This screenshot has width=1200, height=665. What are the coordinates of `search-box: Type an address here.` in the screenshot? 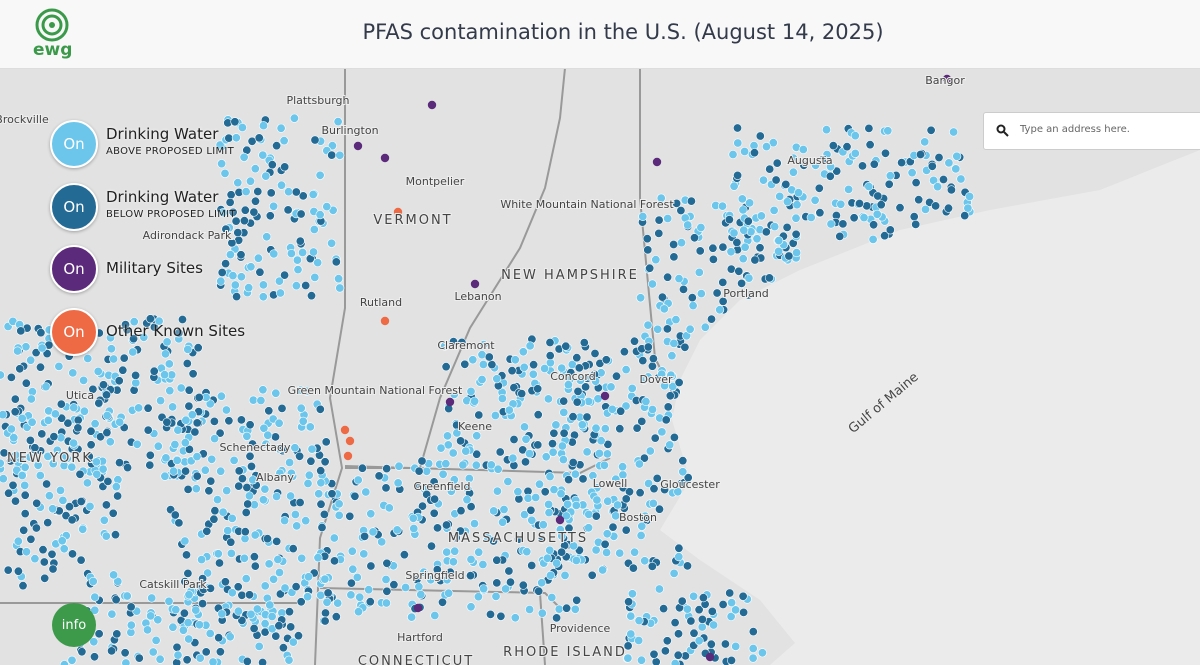 It's located at (1091, 131).